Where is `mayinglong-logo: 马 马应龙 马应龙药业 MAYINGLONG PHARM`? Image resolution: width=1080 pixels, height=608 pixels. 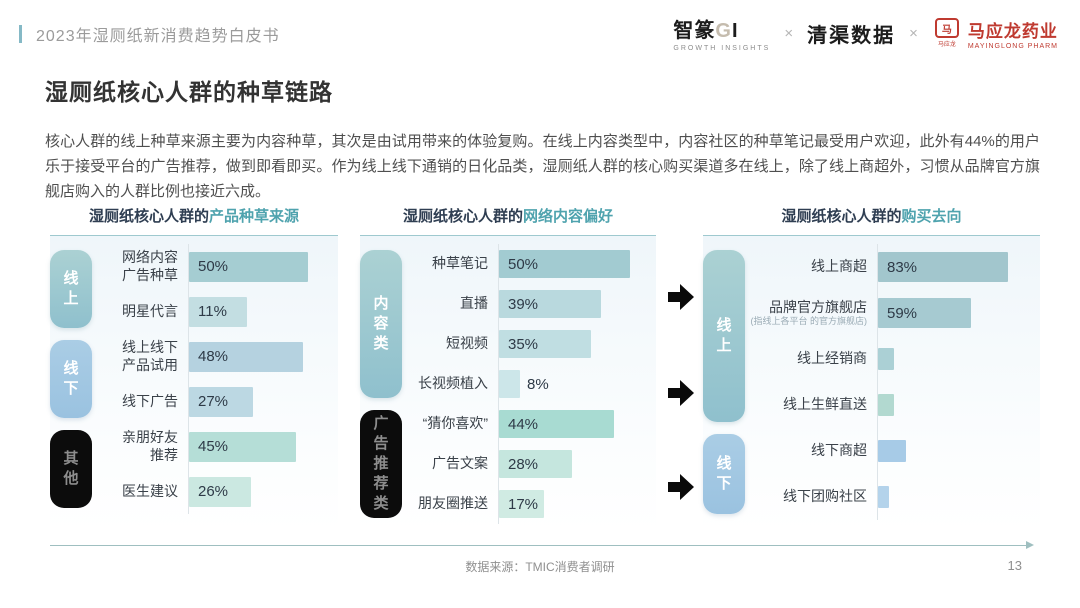
mayinglong-logo: 马 马应龙 马应龙药业 MAYINGLONG PHARM is located at coordinates (995, 33).